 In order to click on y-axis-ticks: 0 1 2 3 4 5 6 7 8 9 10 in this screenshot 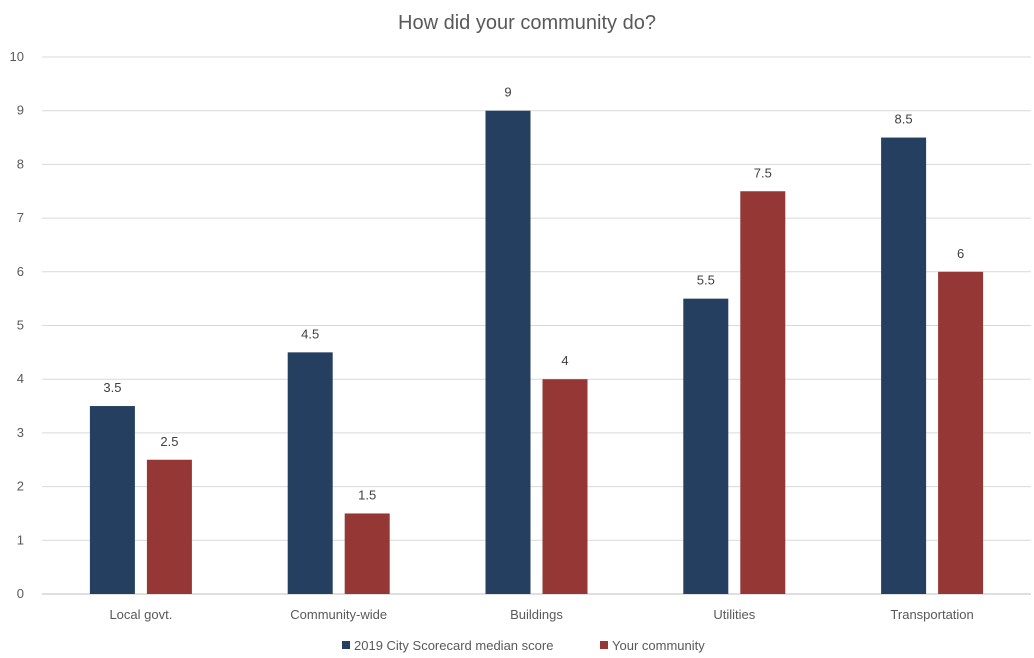, I will do `click(17, 325)`.